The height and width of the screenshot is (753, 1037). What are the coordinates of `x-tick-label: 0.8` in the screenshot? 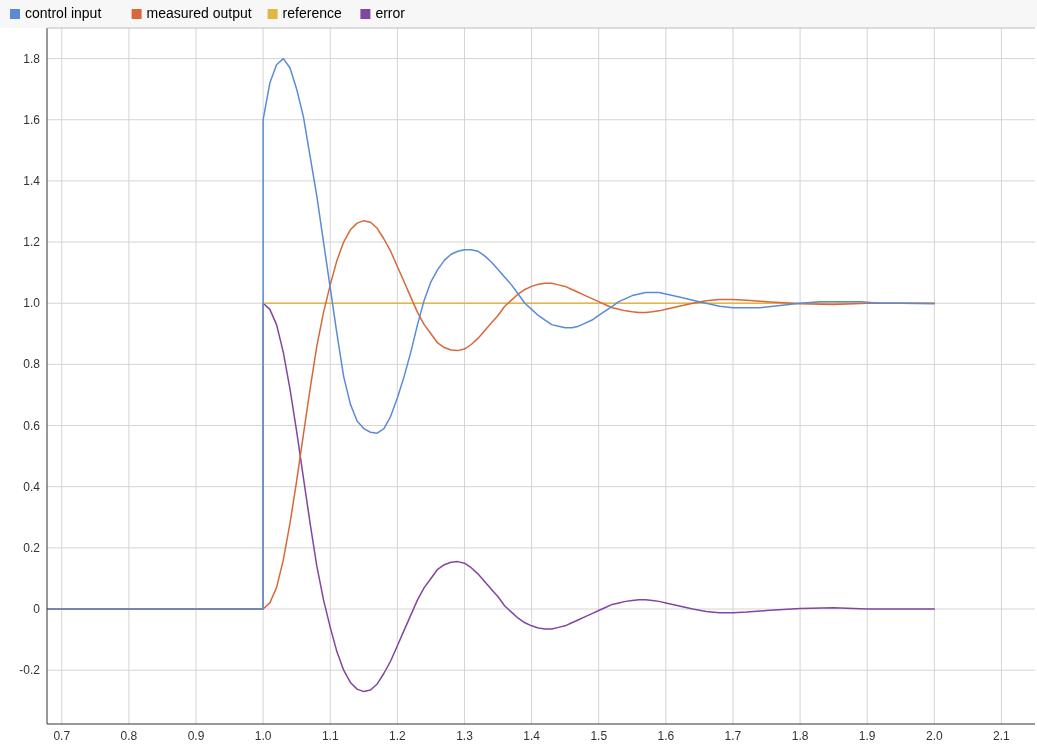 It's located at (129, 736).